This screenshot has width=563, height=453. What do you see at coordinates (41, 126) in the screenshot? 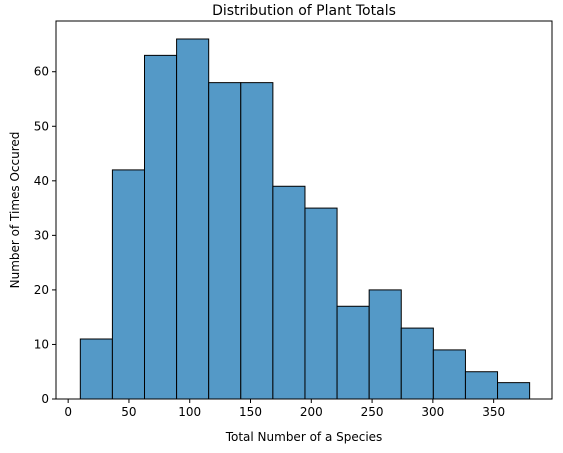
I see `y-tick-label-5: 50` at bounding box center [41, 126].